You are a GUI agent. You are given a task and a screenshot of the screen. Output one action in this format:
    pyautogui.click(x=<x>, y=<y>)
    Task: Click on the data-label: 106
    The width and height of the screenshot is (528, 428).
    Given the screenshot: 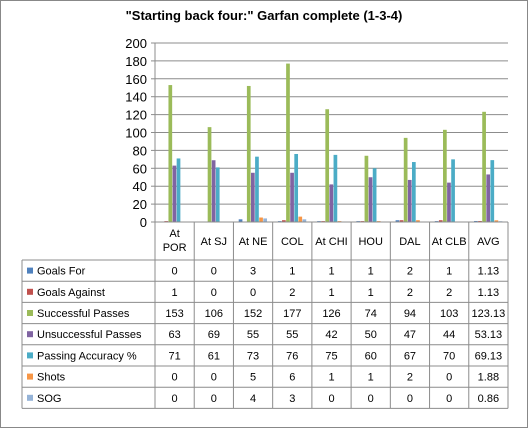 What is the action you would take?
    pyautogui.click(x=214, y=314)
    